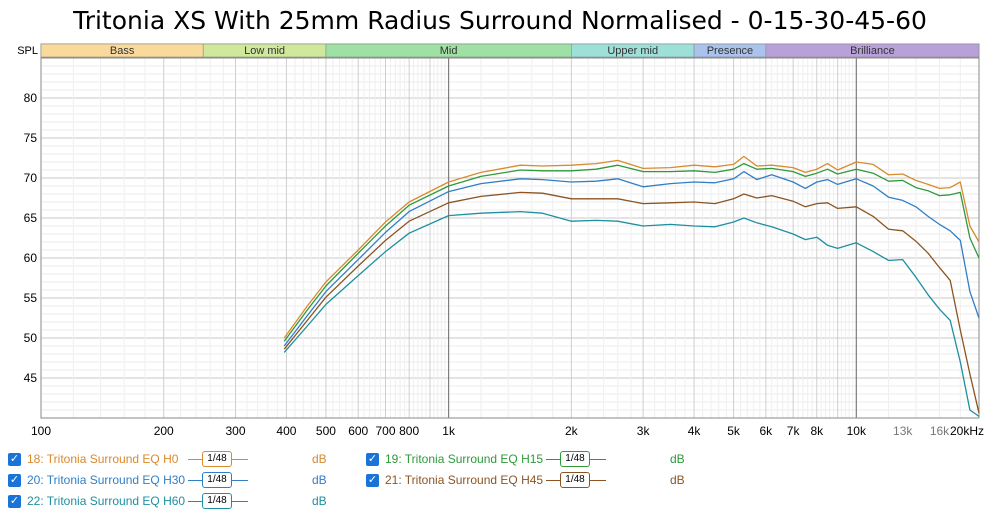 The height and width of the screenshot is (512, 1000). What do you see at coordinates (31, 138) in the screenshot?
I see `y-tick-label: 75` at bounding box center [31, 138].